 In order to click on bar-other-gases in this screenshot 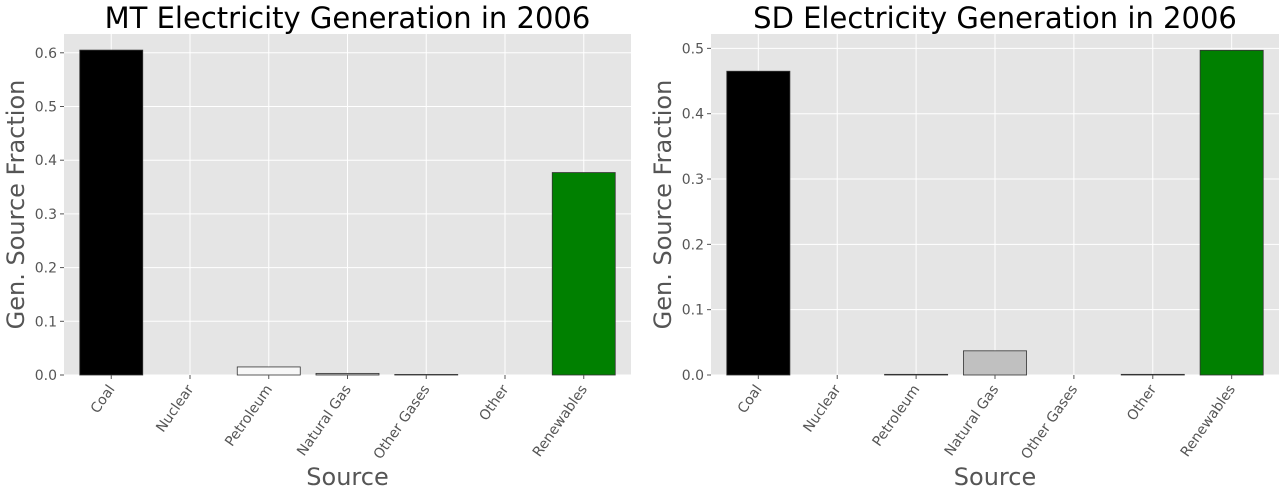, I will do `click(426, 375)`.